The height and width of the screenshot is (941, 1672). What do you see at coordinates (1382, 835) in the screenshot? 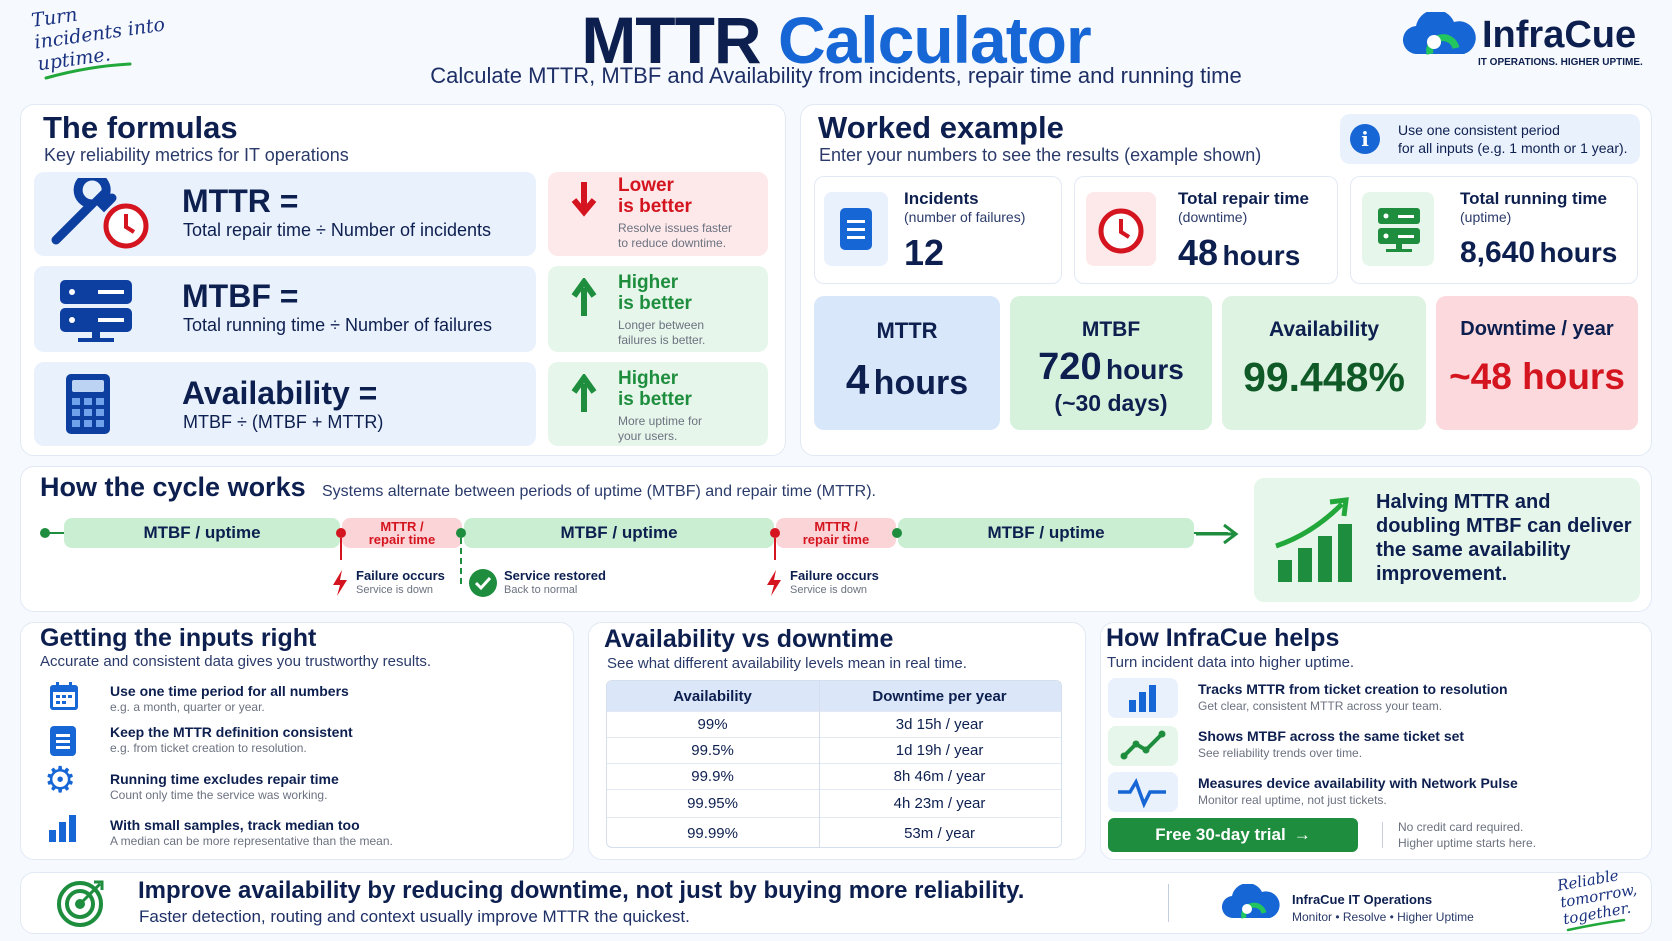
I see `trial-divider` at bounding box center [1382, 835].